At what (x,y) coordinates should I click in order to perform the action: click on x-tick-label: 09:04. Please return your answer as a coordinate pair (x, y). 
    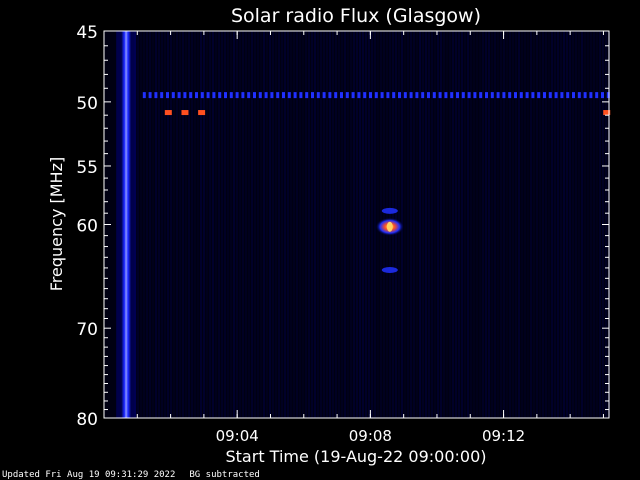
    Looking at the image, I should click on (237, 436).